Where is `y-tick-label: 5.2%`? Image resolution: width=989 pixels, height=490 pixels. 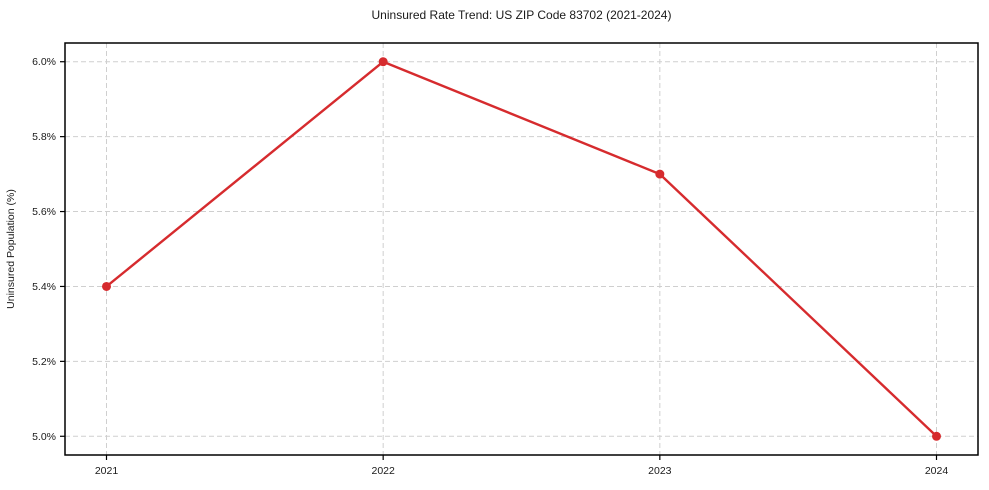 y-tick-label: 5.2% is located at coordinates (44, 362).